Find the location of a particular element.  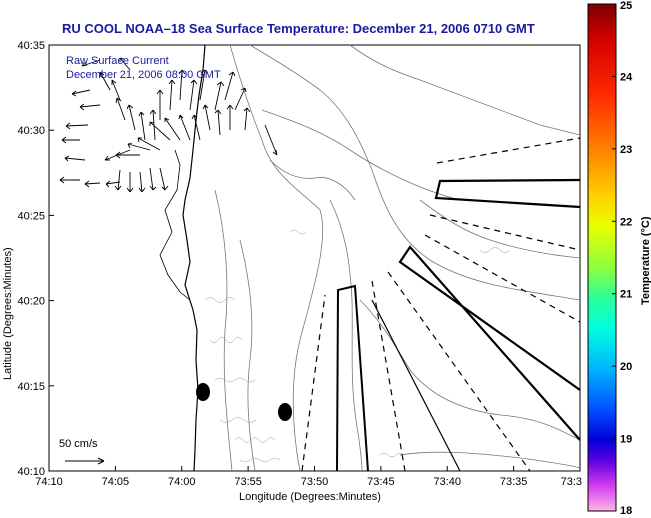

x-tick-label: 74:10 is located at coordinates (49, 482).